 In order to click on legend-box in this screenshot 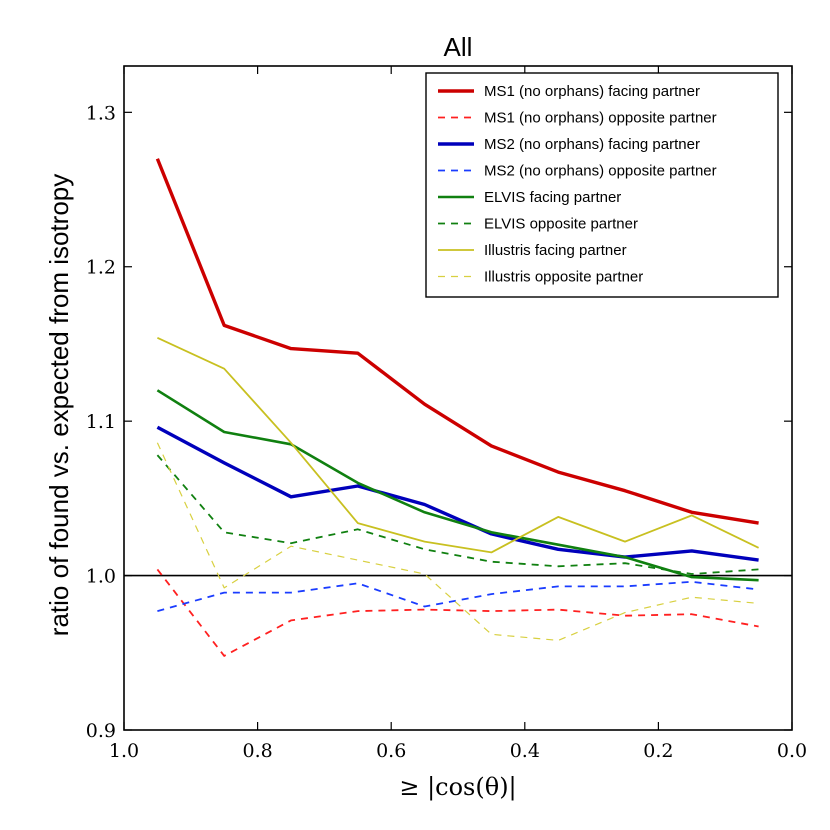, I will do `click(602, 185)`.